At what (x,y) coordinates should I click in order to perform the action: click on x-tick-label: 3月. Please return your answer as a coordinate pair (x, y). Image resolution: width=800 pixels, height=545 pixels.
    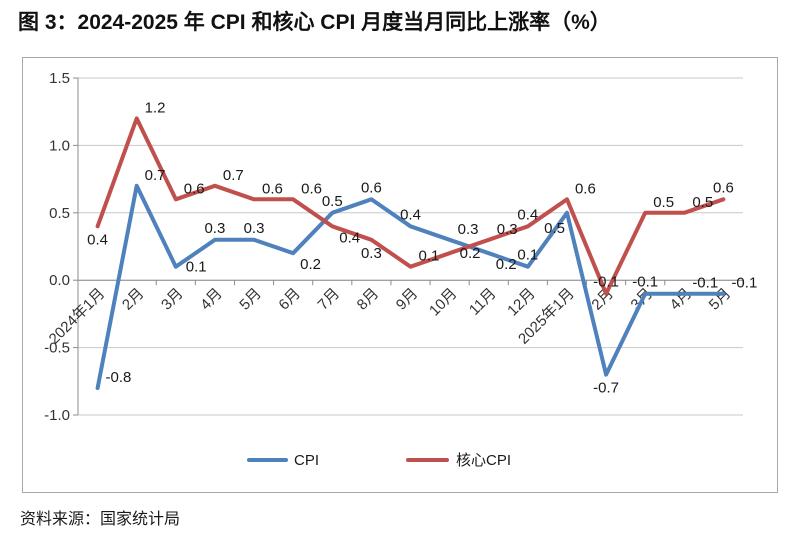
    Looking at the image, I should click on (172, 299).